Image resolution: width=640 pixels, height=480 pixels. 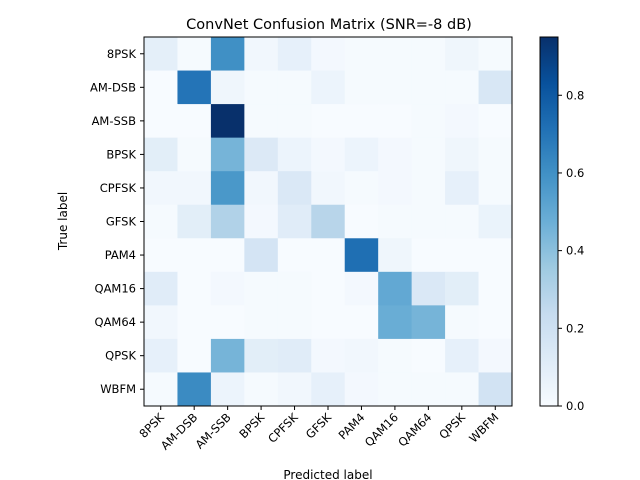 I want to click on chart-title: ConvNet Confusion Matrix (SNR=-8 dB), so click(x=329, y=25).